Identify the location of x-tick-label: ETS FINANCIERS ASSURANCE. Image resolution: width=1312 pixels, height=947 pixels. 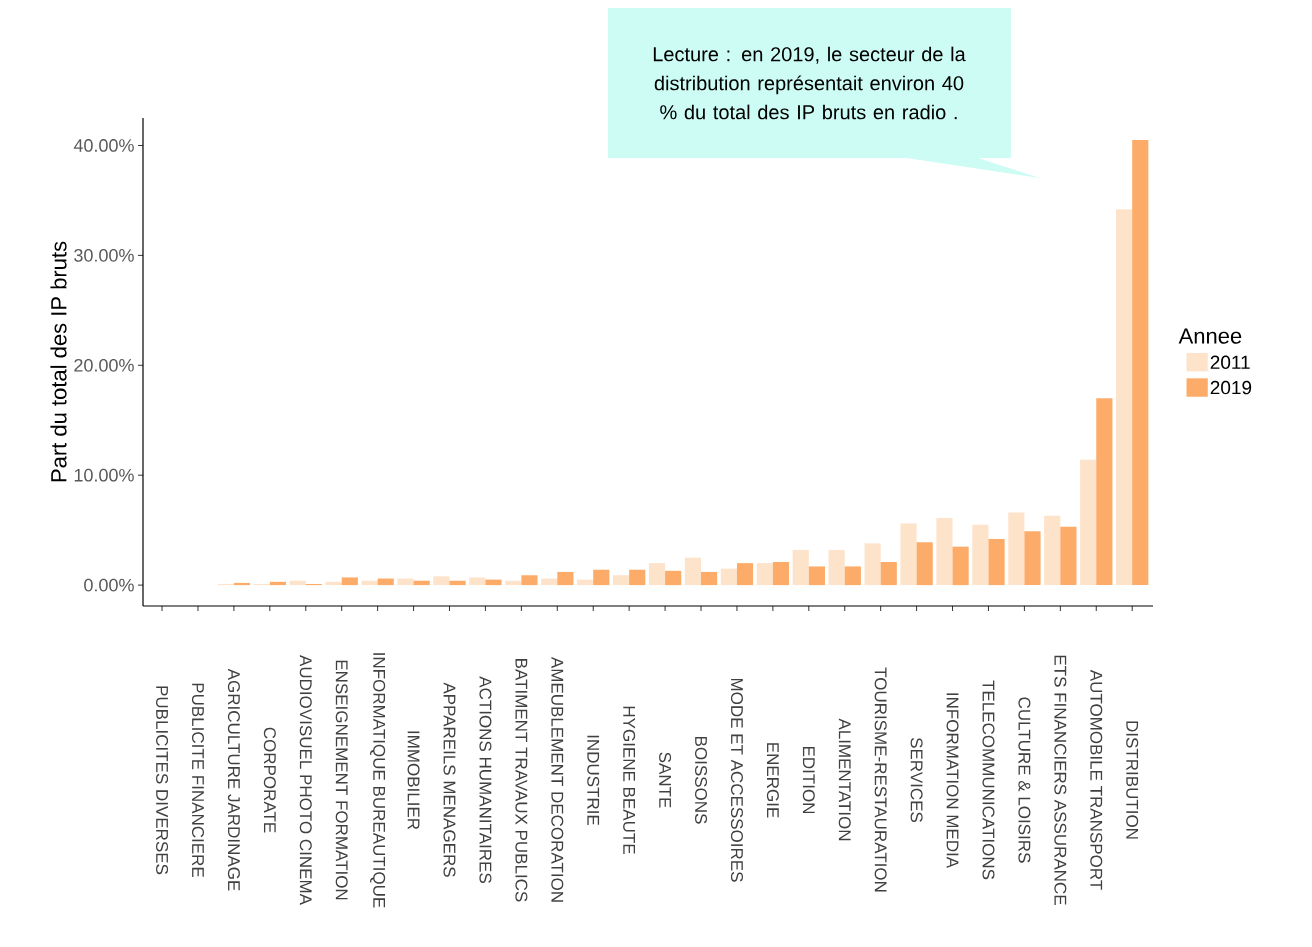
(1060, 780).